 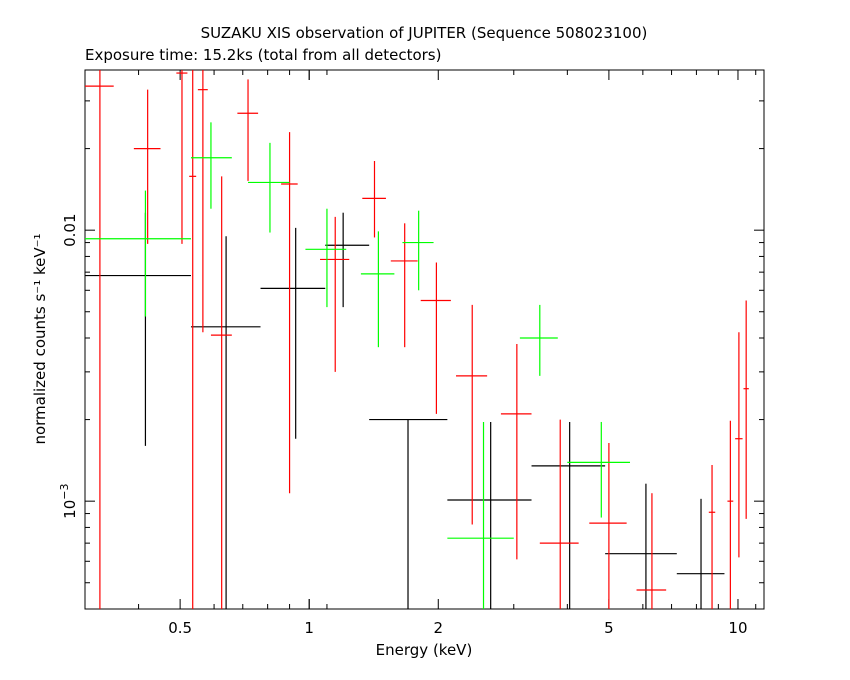 I want to click on y-tick-labels: 10−3 0.01, so click(x=68, y=365).